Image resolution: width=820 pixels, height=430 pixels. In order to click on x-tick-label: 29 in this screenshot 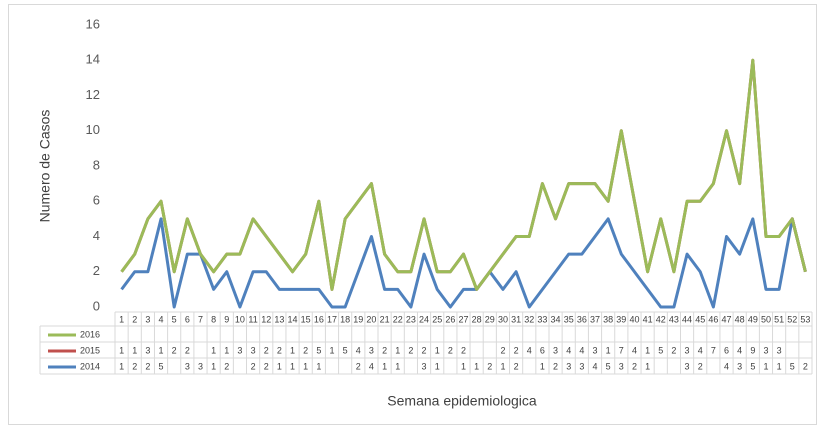, I will do `click(490, 319)`.